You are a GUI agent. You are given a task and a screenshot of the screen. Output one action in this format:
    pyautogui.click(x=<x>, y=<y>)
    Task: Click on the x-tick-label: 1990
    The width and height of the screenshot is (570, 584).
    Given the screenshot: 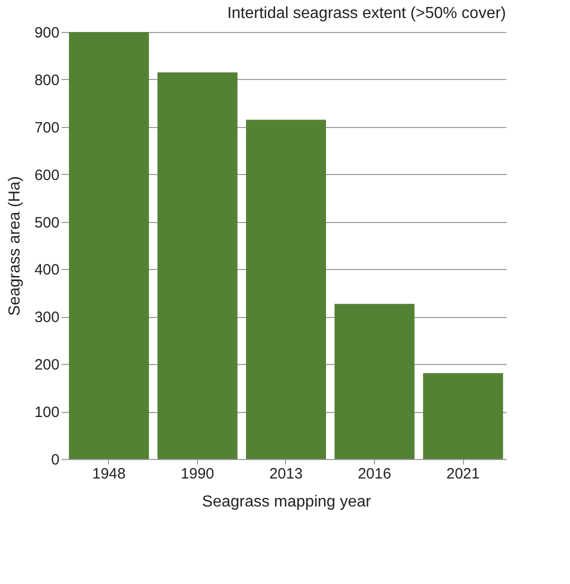 What is the action you would take?
    pyautogui.click(x=197, y=474)
    